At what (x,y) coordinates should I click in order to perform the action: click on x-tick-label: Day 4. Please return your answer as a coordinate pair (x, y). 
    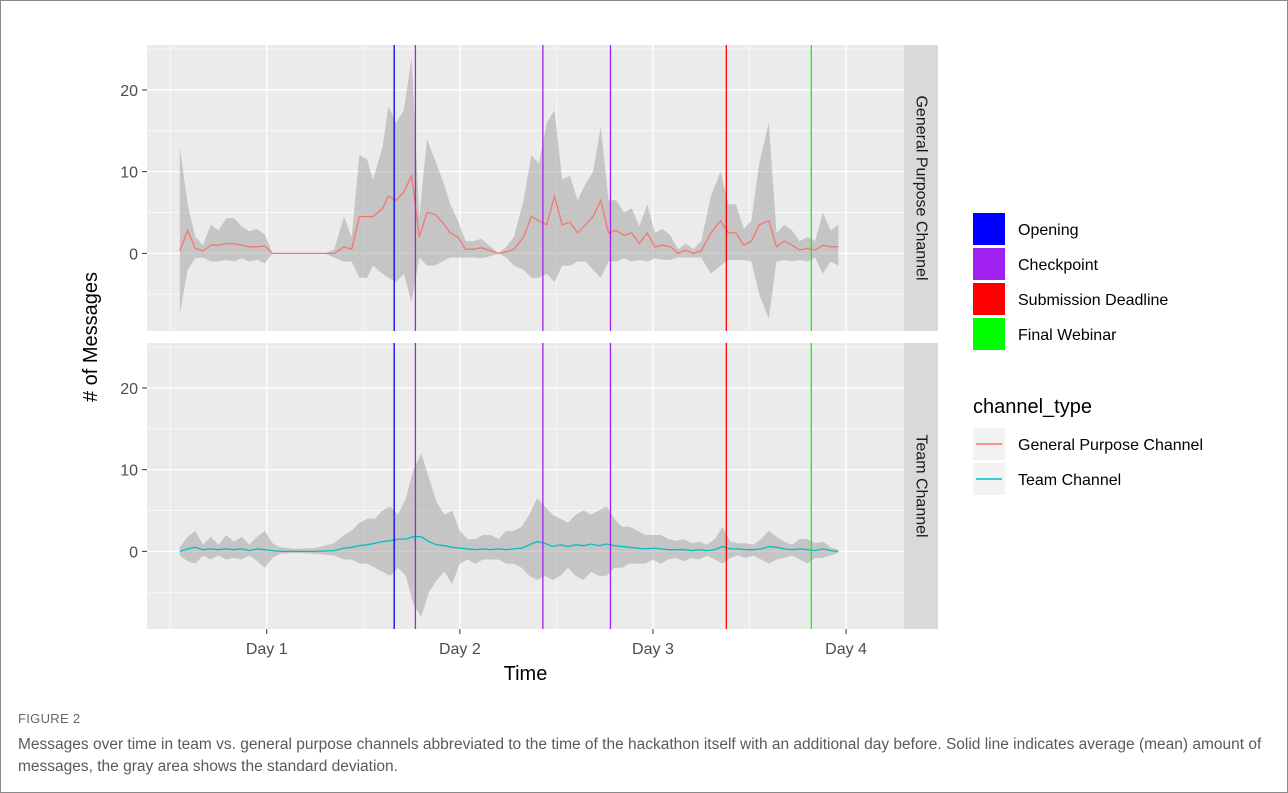
    Looking at the image, I should click on (846, 649).